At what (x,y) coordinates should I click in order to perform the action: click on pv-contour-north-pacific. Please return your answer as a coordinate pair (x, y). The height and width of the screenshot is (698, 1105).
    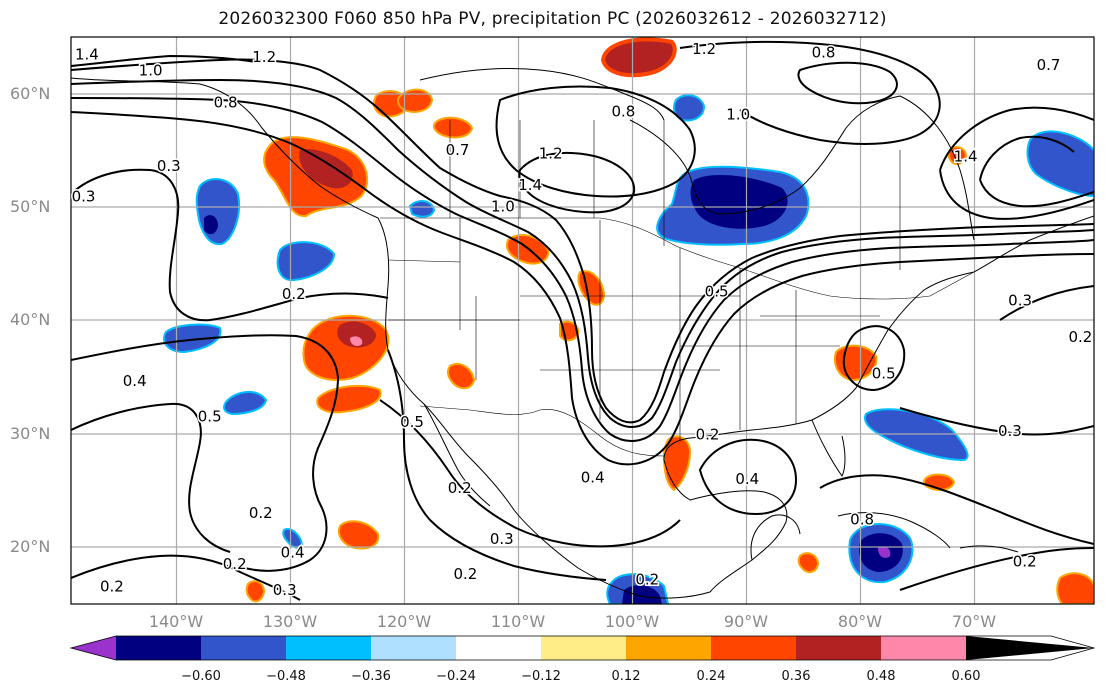
    Looking at the image, I should click on (230, 245).